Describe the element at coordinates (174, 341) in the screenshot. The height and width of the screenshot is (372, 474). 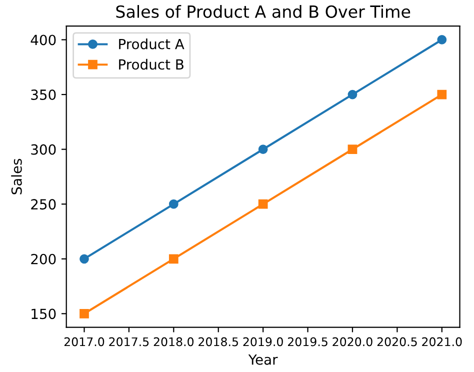
I see `x-tick-label: 2018.0` at that location.